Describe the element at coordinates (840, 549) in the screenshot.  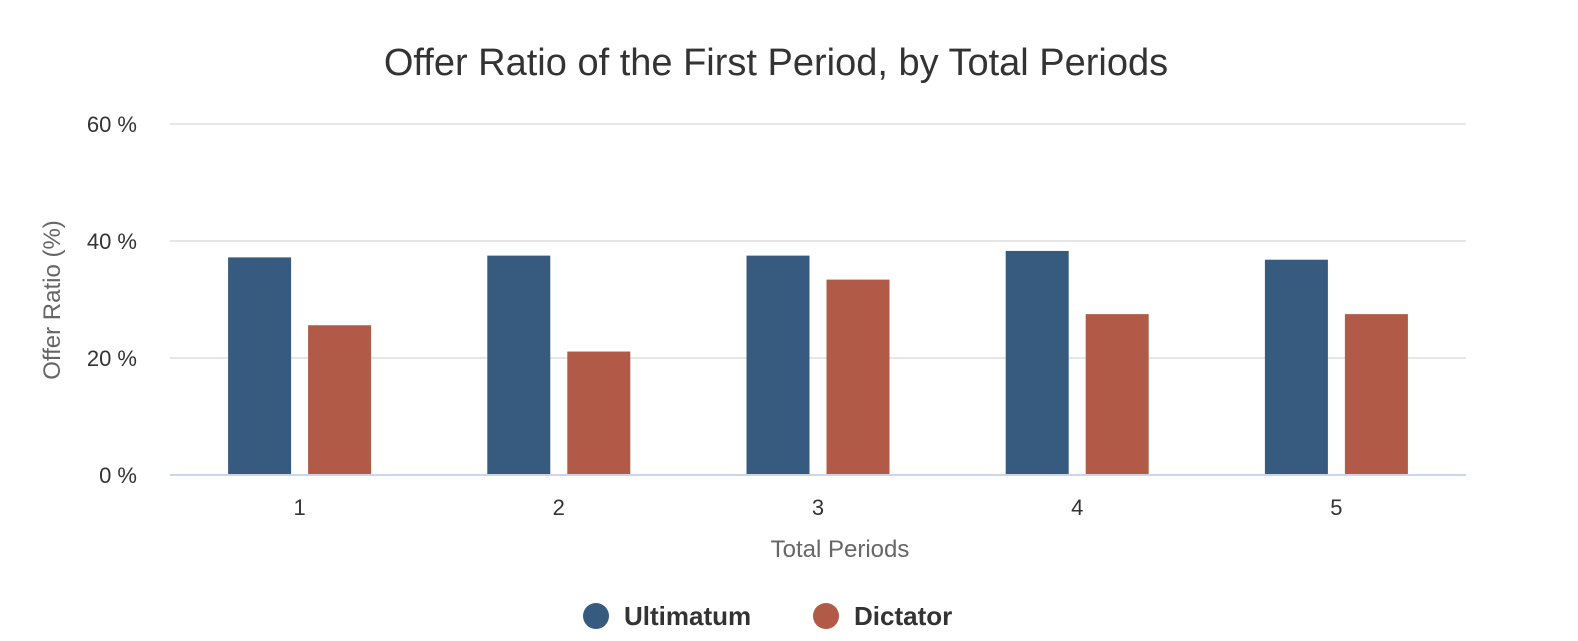
I see `x-axis-label: Total Periods` at that location.